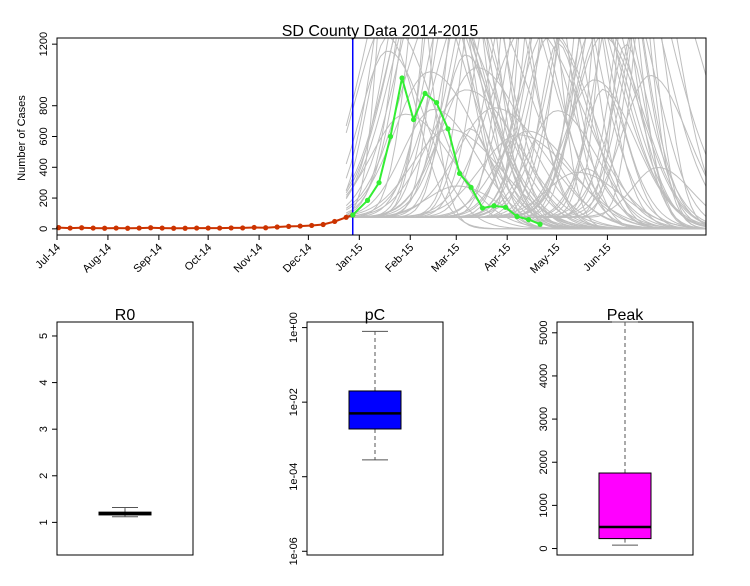 The width and height of the screenshot is (750, 586). What do you see at coordinates (44, 522) in the screenshot?
I see `y-tick-label: 1` at bounding box center [44, 522].